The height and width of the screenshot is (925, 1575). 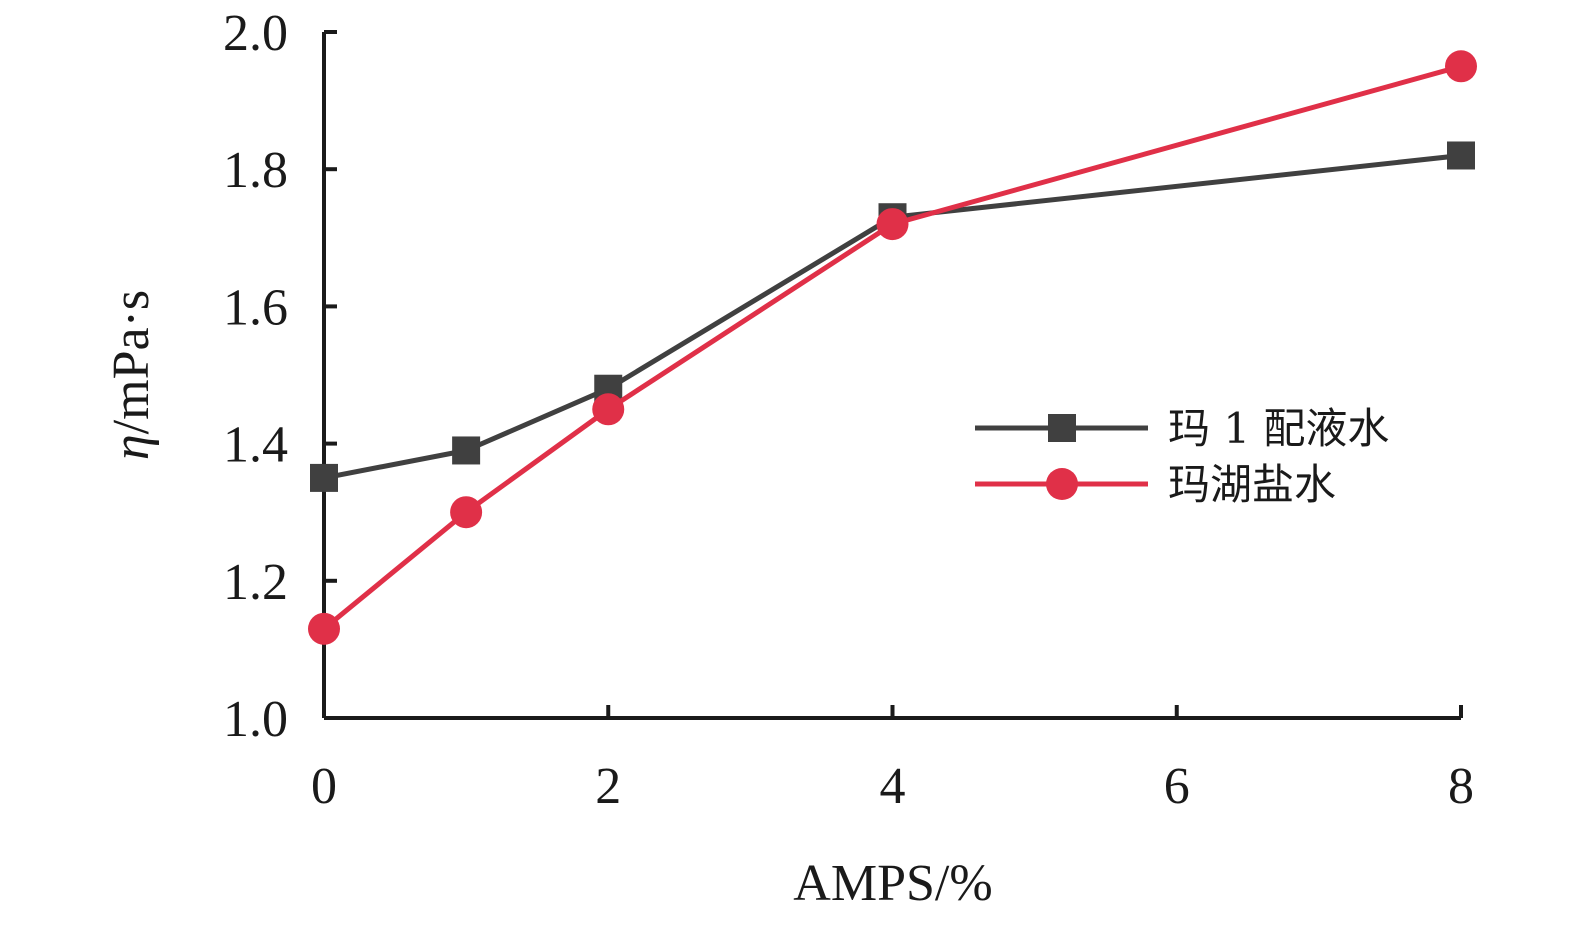 I want to click on x-tick-label-2: 4, so click(x=893, y=786).